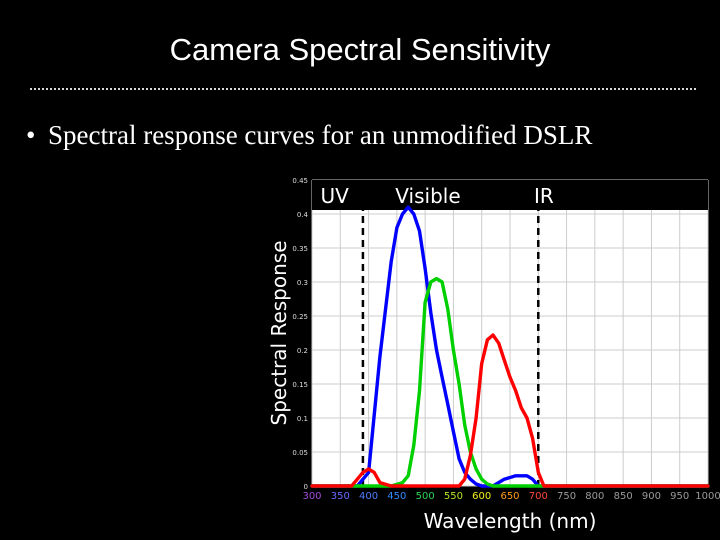 This screenshot has width=720, height=540. Describe the element at coordinates (623, 496) in the screenshot. I see `x-tick-label: 850` at that location.